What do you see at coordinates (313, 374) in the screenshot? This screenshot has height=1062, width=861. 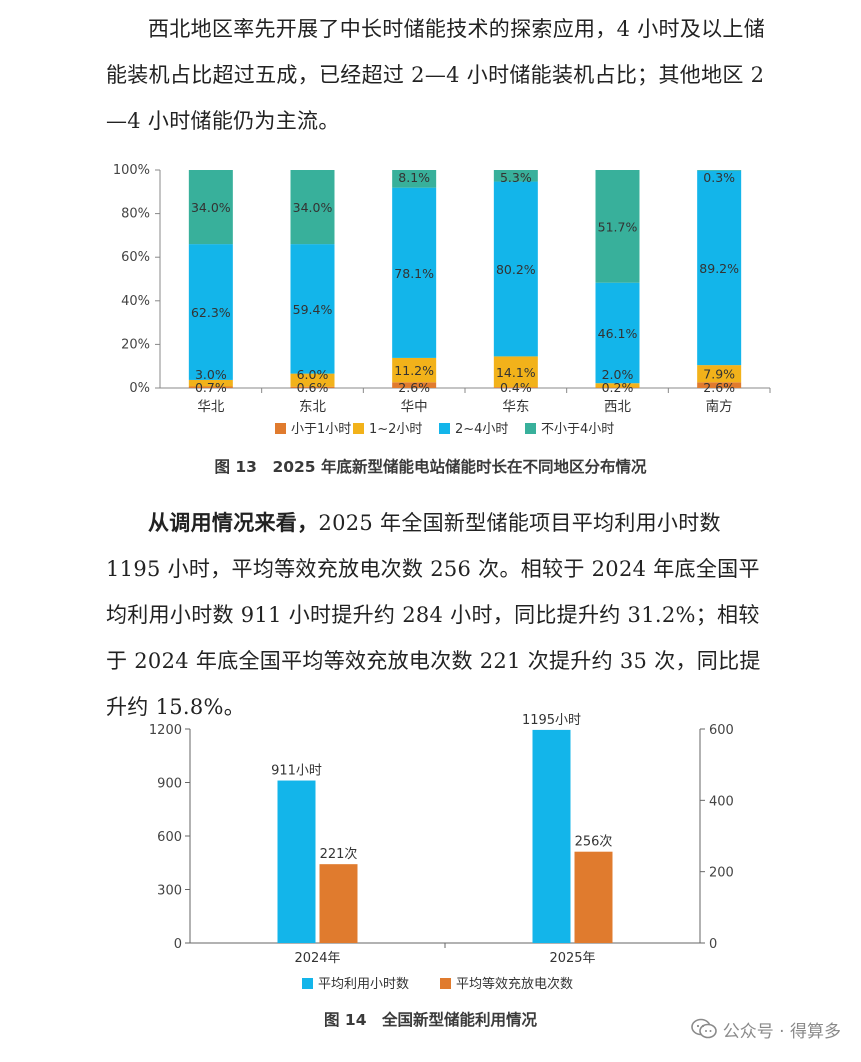 I see `data-label: 6.0%` at bounding box center [313, 374].